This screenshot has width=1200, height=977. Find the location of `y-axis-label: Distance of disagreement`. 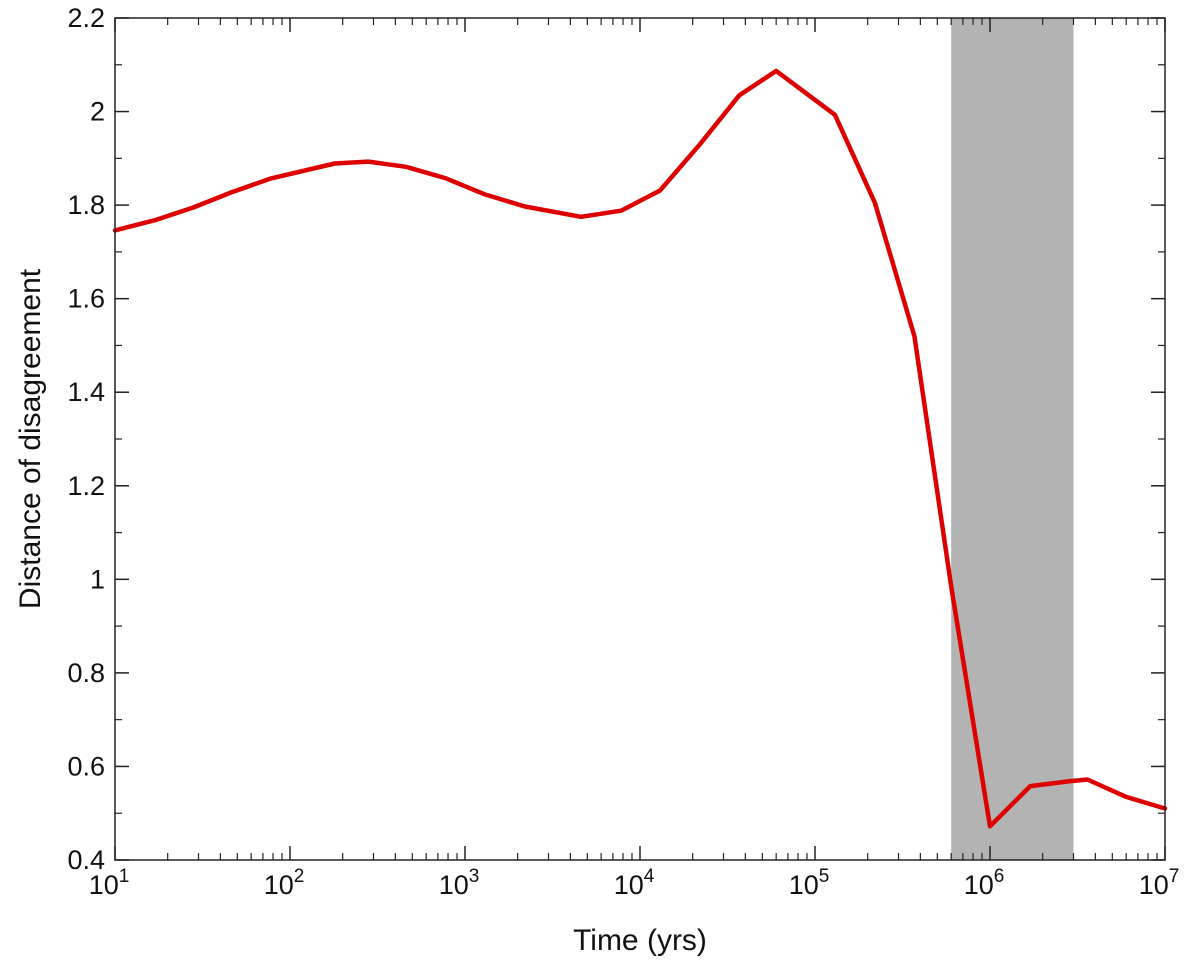

y-axis-label: Distance of disagreement is located at coordinates (30, 438).